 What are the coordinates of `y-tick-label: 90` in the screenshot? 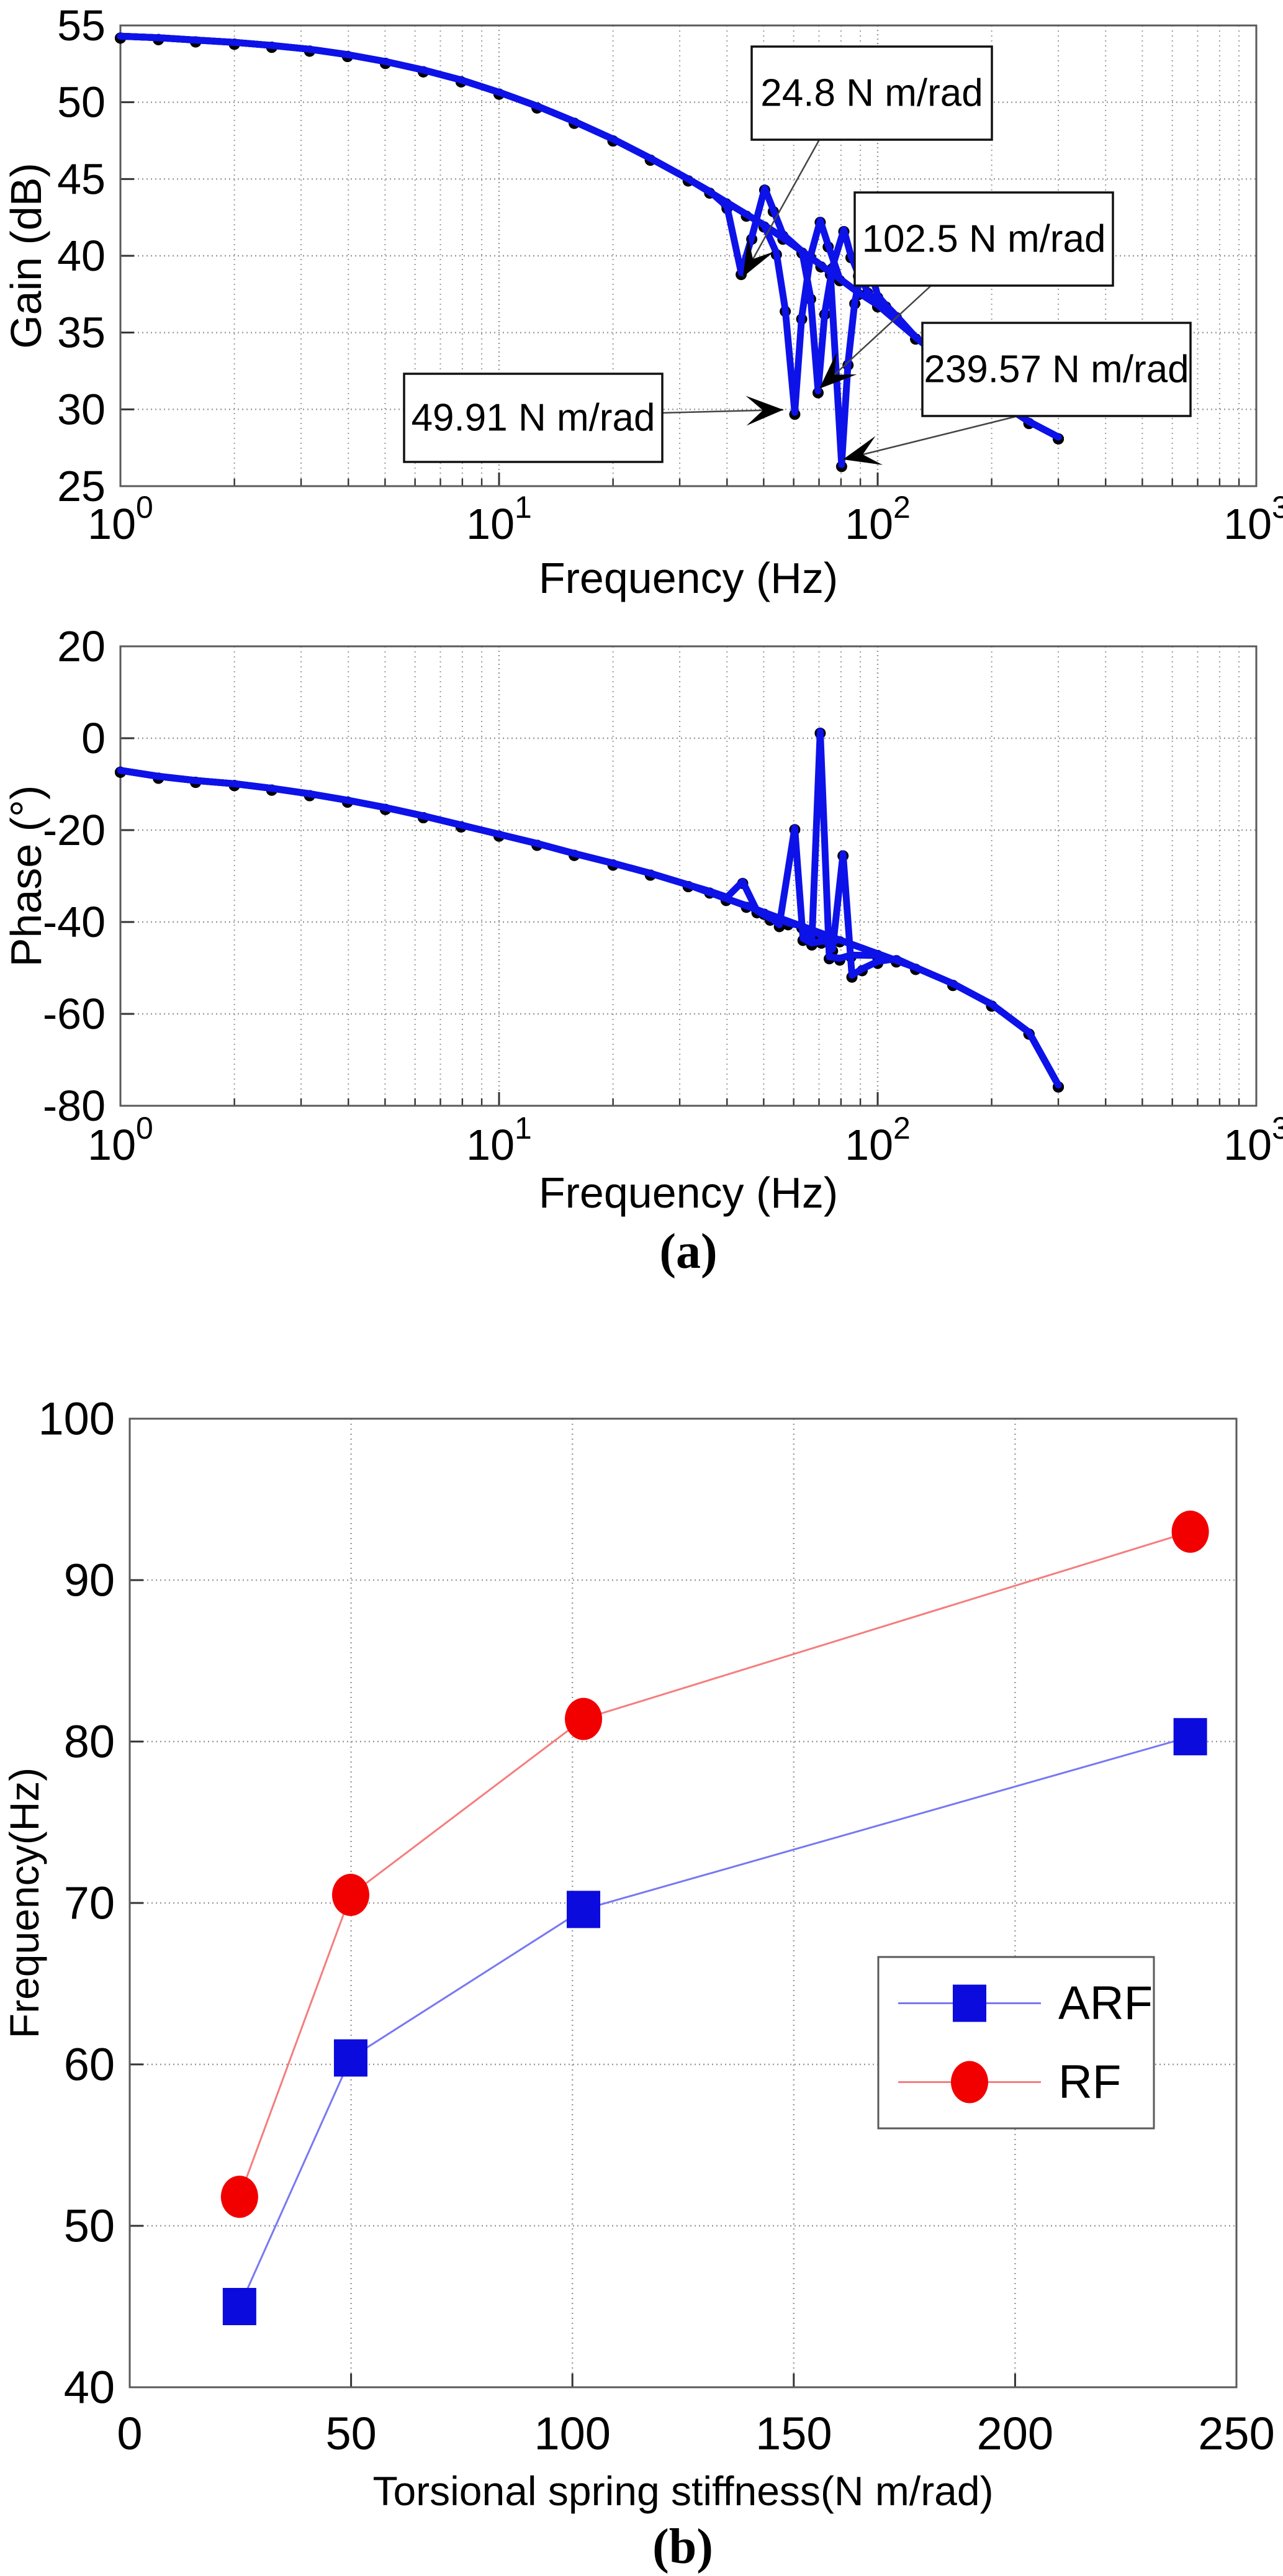 It's located at (89, 1580).